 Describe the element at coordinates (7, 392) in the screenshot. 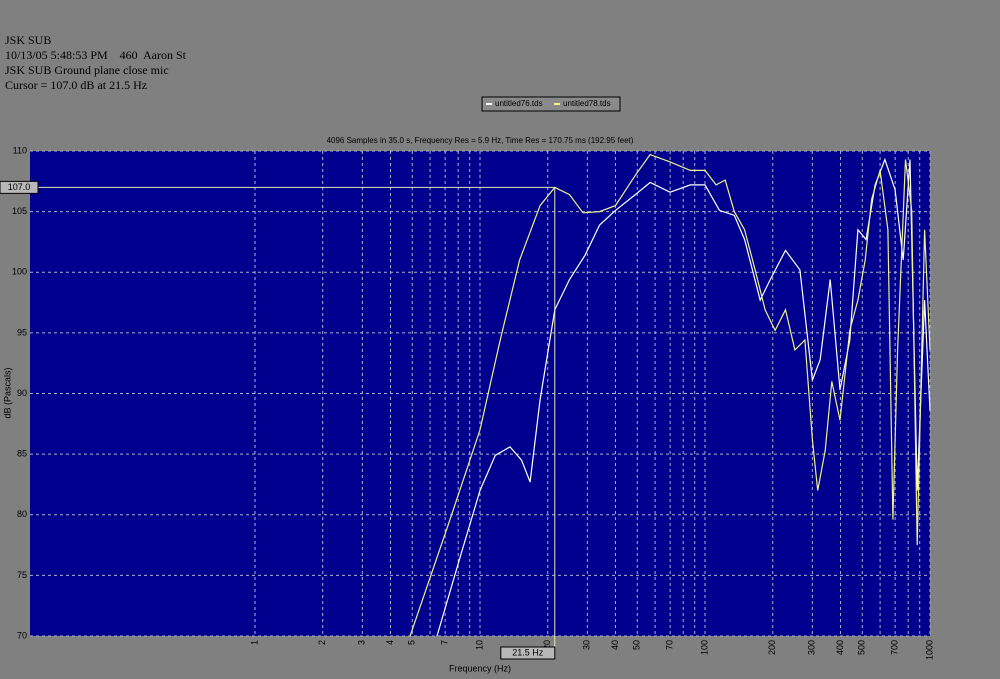

I see `y-axis-label: dB (Pascals)` at that location.